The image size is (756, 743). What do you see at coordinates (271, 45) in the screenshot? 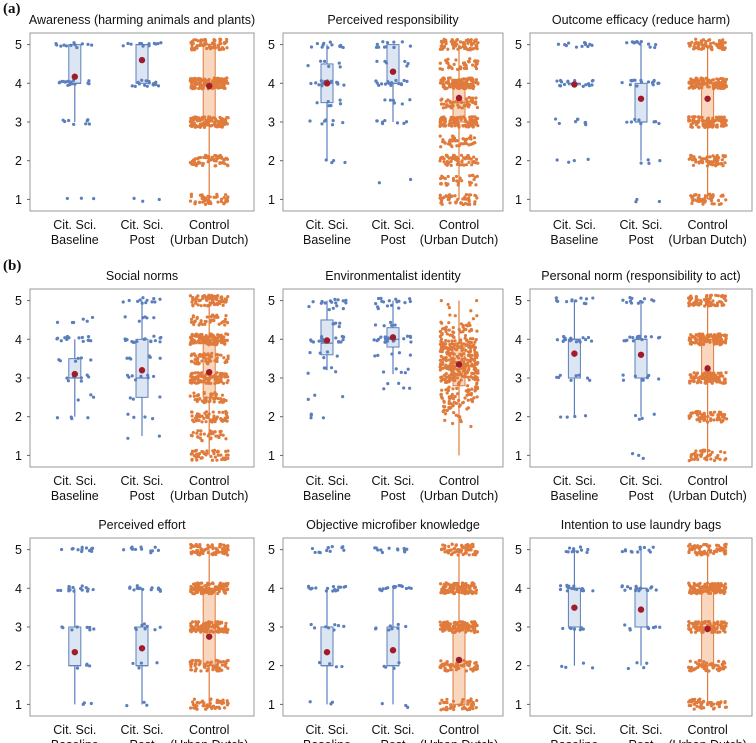
I see `y-tick-label: 5` at bounding box center [271, 45].